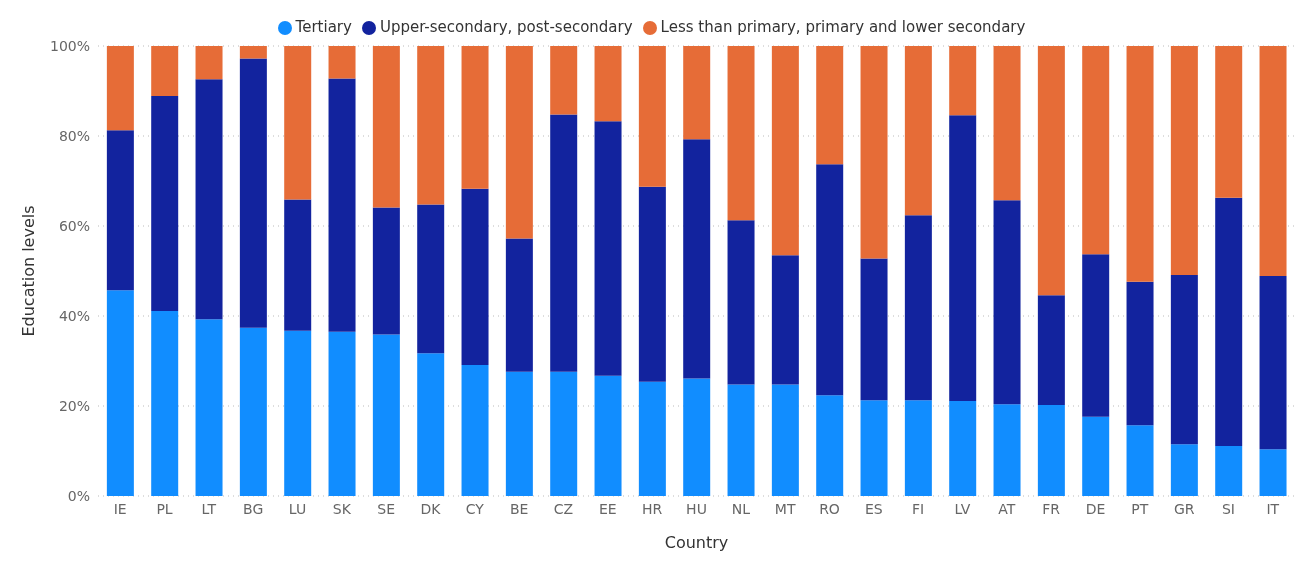  I want to click on x-tick-label: ES, so click(873, 508).